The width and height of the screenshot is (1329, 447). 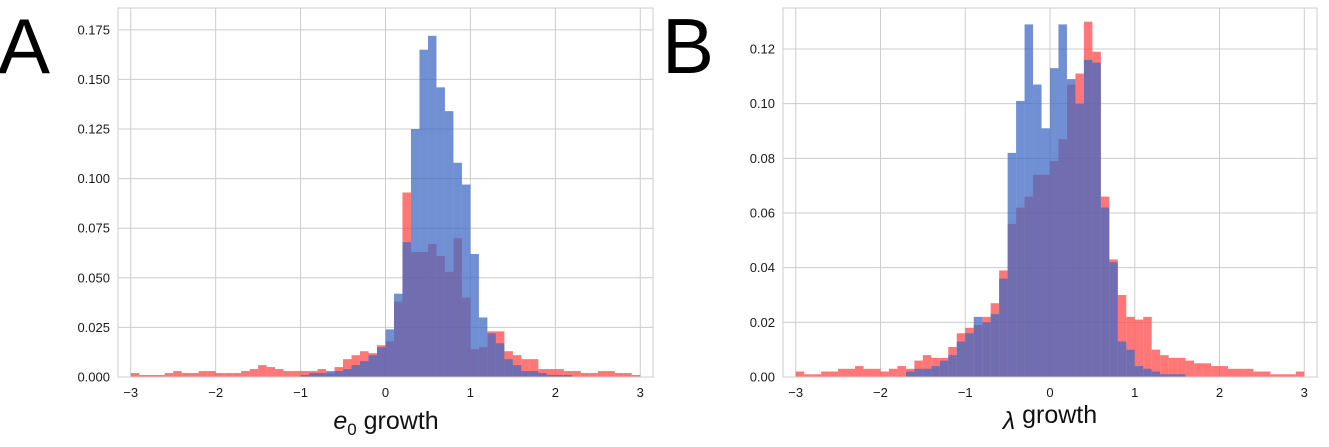 What do you see at coordinates (1048, 392) in the screenshot?
I see `x-tick-labels-b: −3 −2 −1 0 1 2 3` at bounding box center [1048, 392].